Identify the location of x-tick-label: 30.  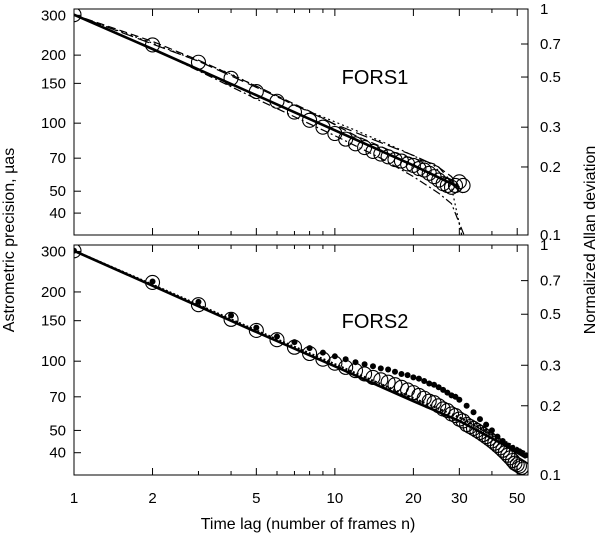
(459, 498).